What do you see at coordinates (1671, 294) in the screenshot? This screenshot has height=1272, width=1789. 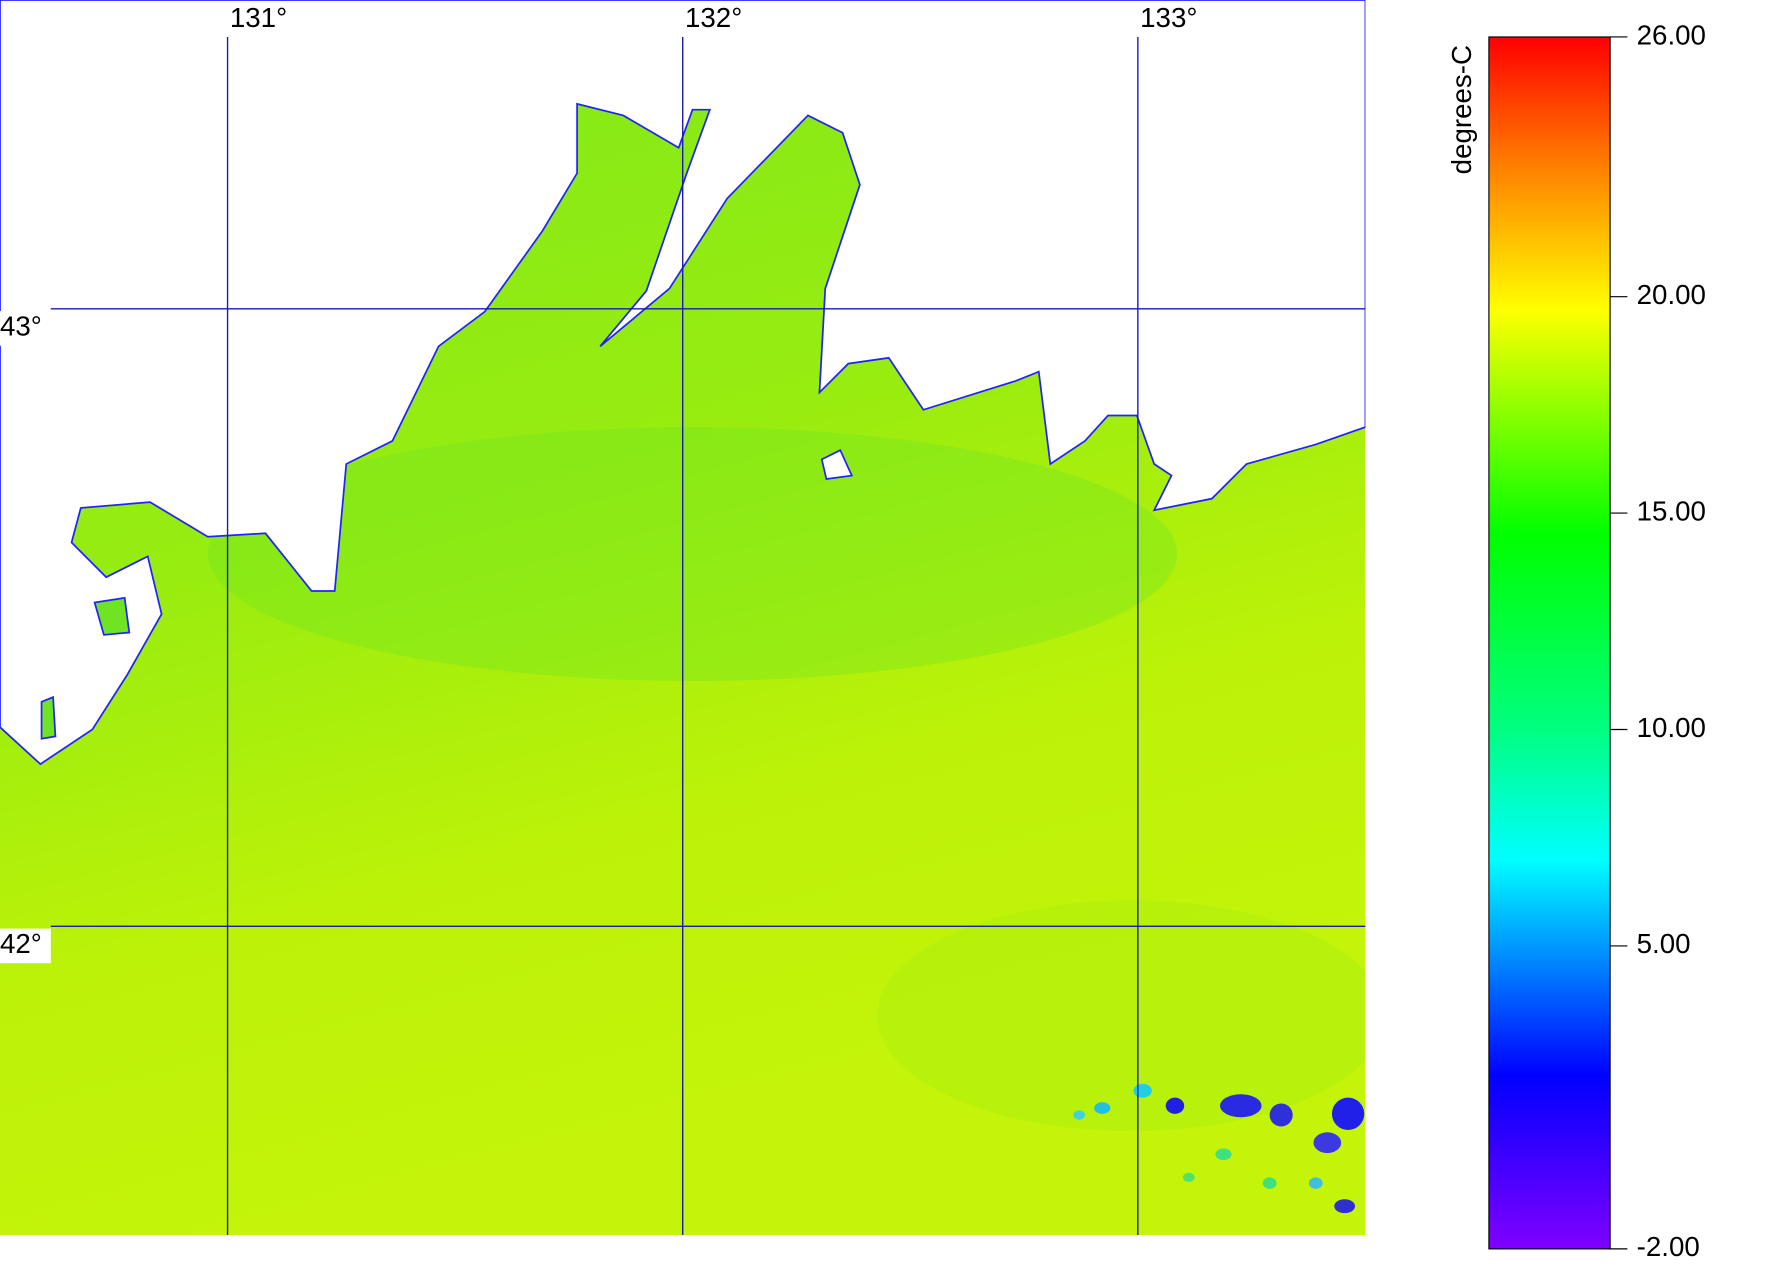 I see `colorbar-tick-label: 20.00` at bounding box center [1671, 294].